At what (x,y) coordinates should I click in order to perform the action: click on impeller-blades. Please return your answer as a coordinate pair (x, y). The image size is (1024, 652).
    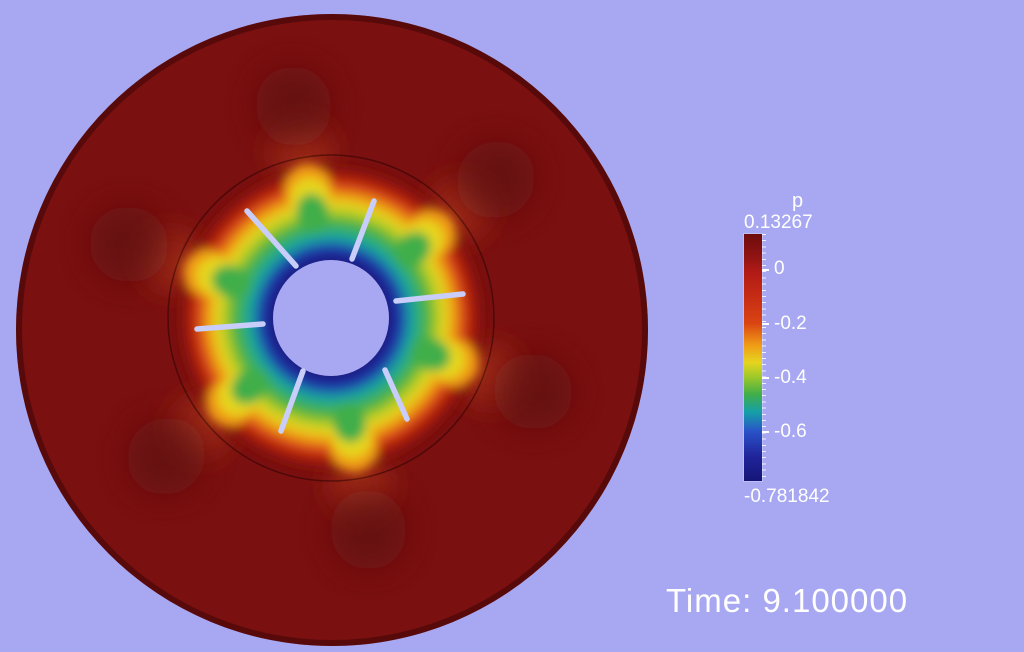
    Looking at the image, I should click on (330, 316).